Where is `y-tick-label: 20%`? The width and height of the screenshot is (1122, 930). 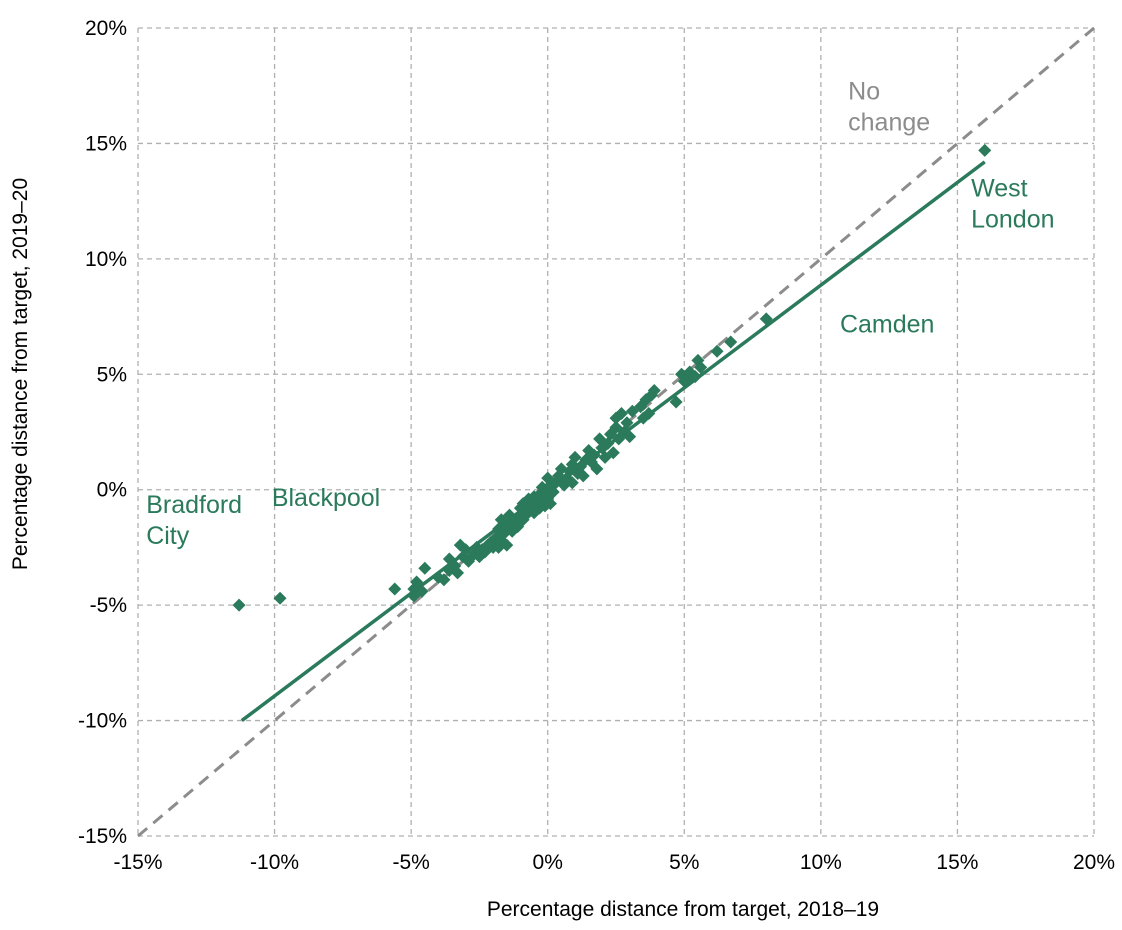 y-tick-label: 20% is located at coordinates (106, 28).